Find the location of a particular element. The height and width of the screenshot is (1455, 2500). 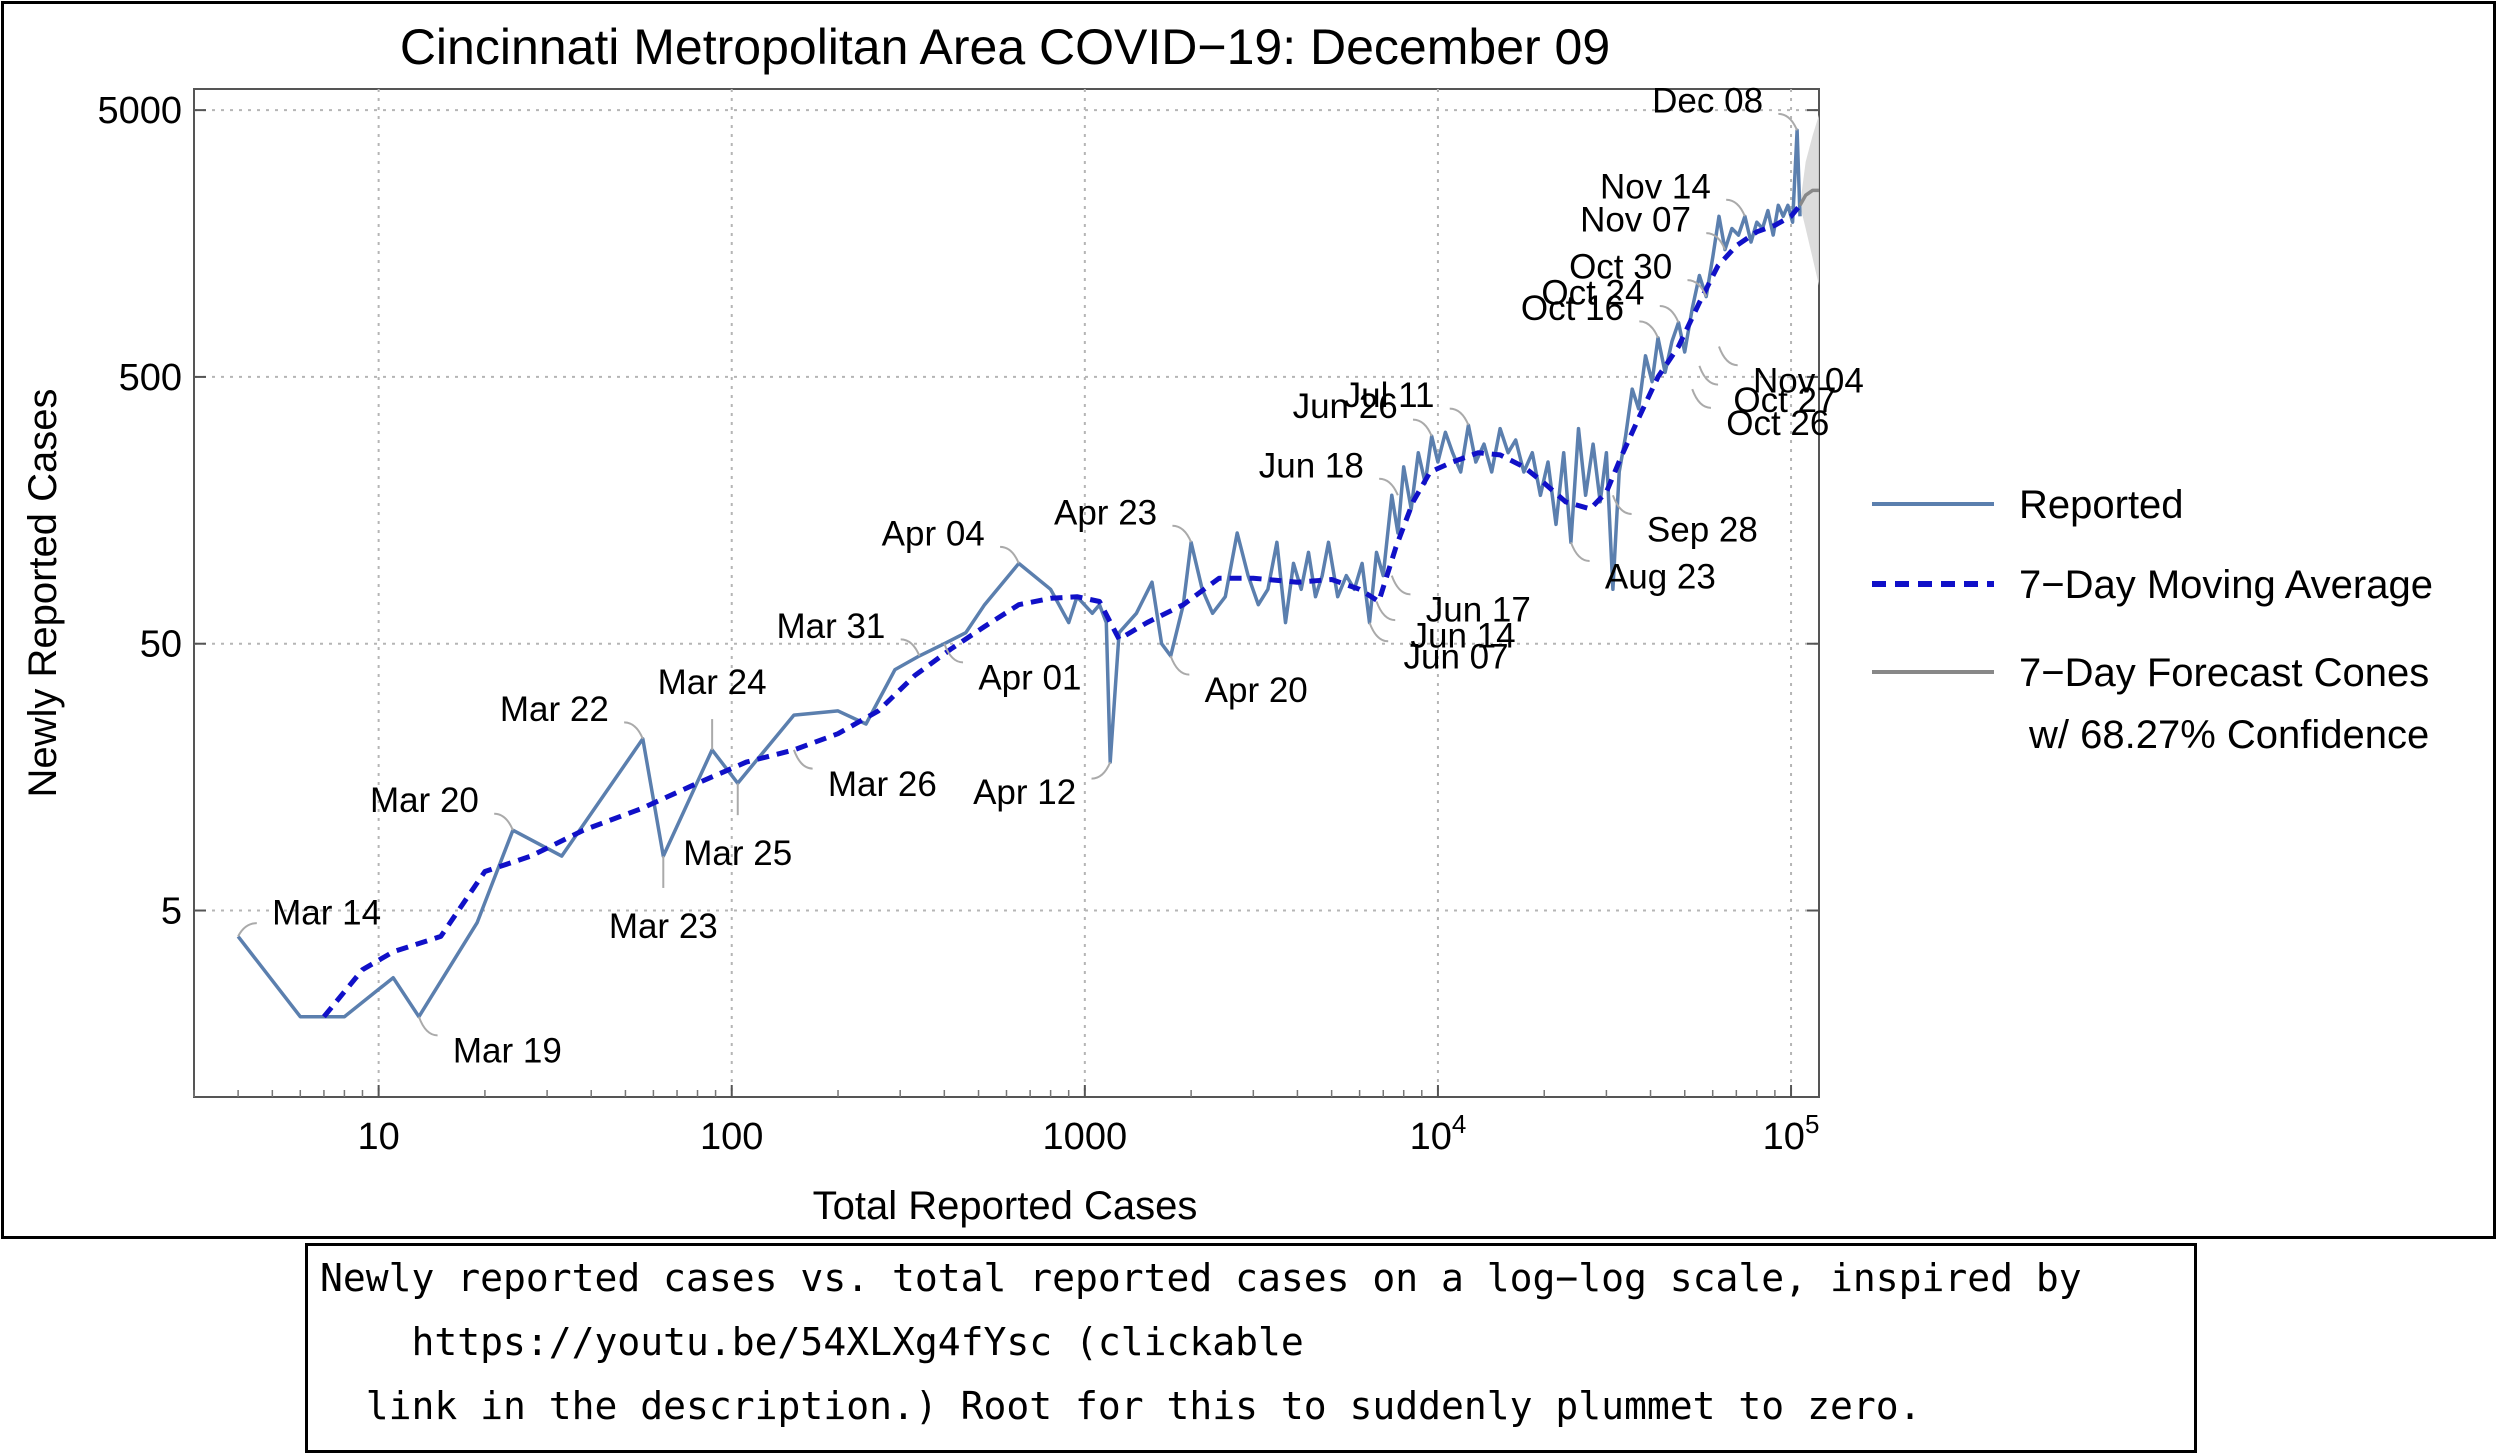

x-axis-label: Total Reported Cases is located at coordinates (1005, 1206).